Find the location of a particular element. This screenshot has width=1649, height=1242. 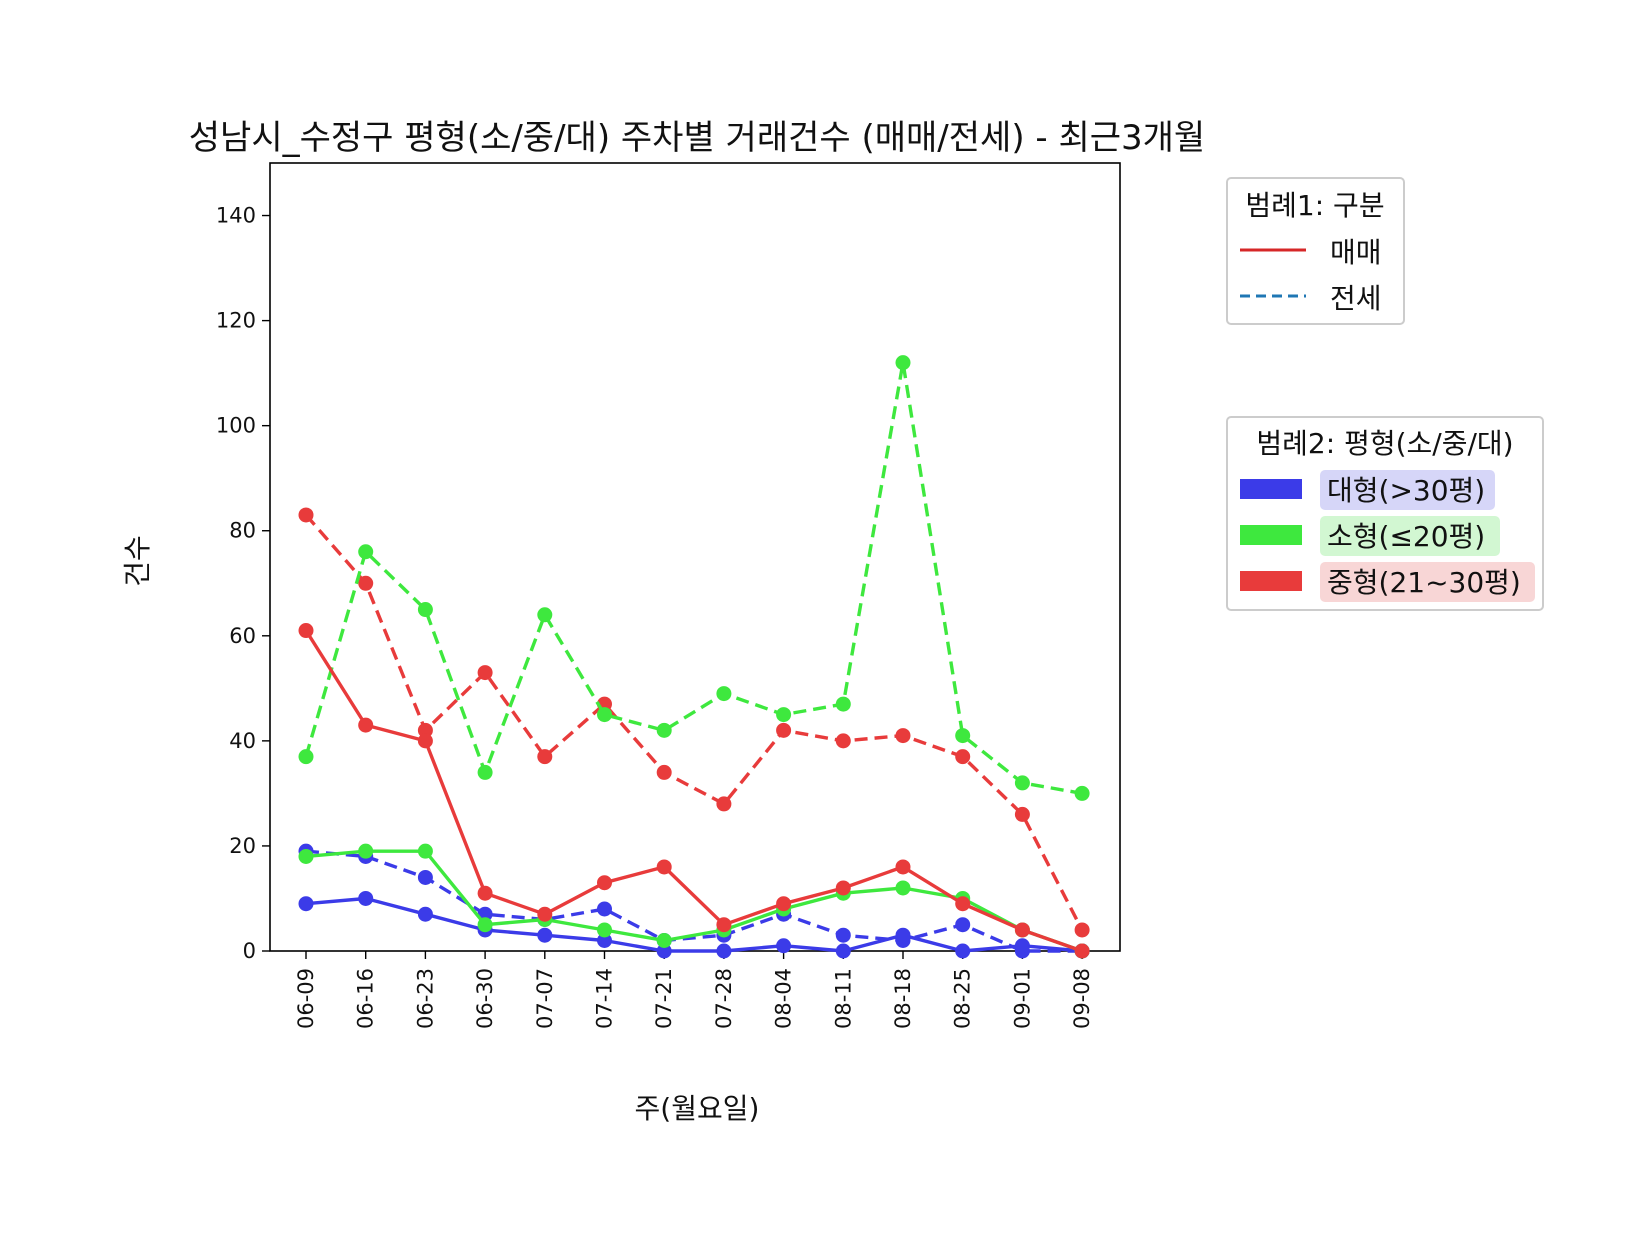

x-tick-label: 06-16 is located at coordinates (366, 998).